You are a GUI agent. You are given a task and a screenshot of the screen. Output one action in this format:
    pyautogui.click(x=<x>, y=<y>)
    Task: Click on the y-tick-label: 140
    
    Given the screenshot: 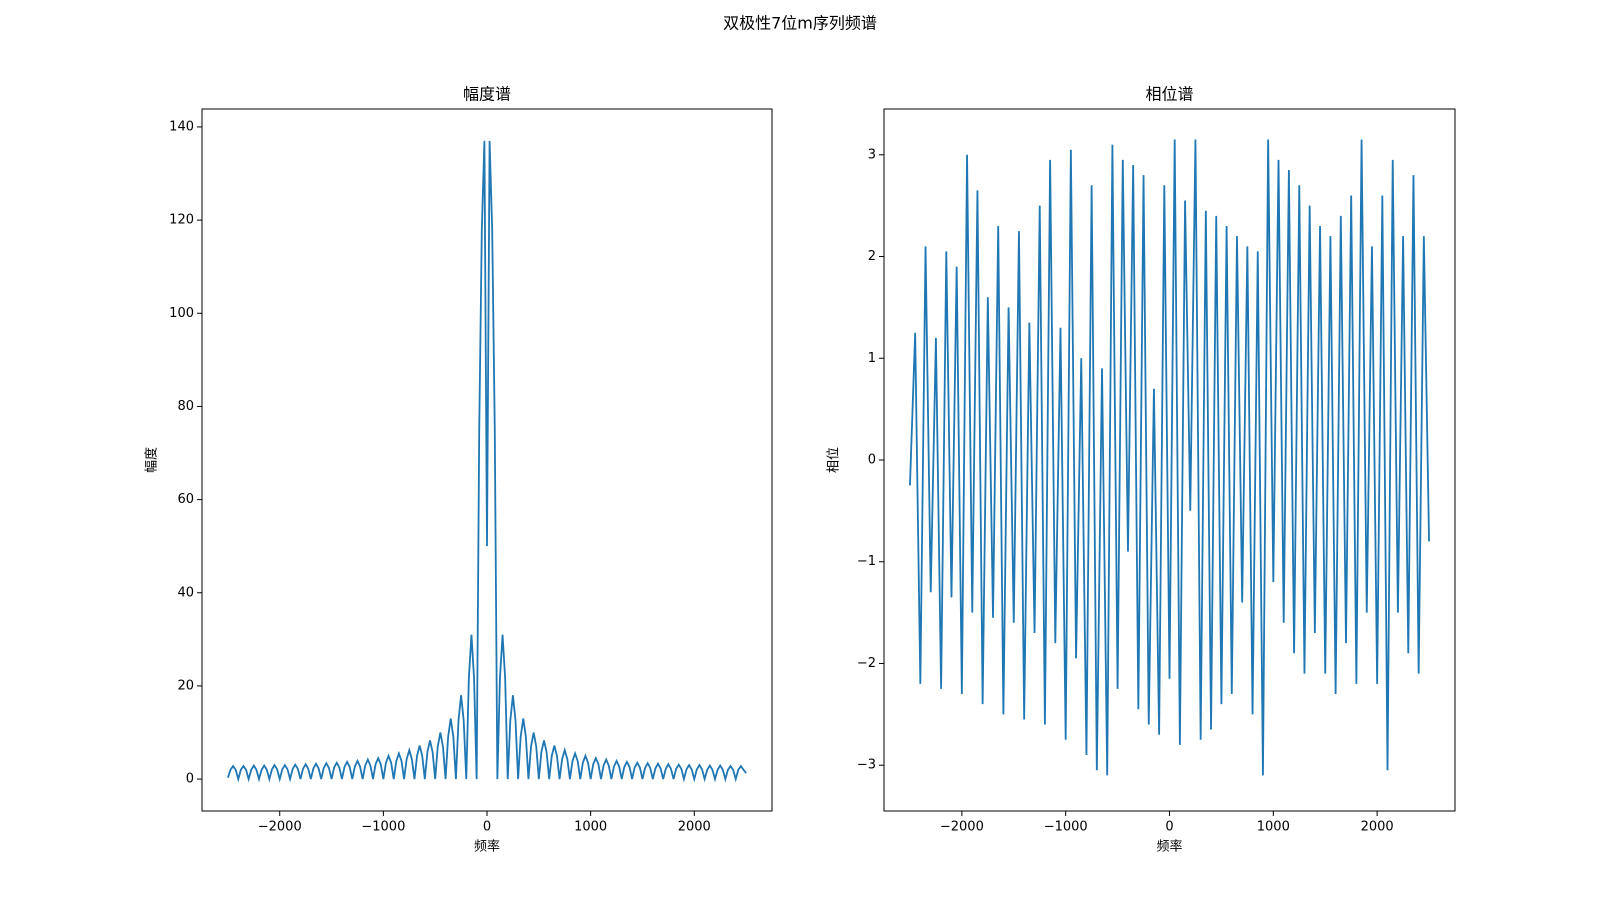 What is the action you would take?
    pyautogui.click(x=181, y=126)
    